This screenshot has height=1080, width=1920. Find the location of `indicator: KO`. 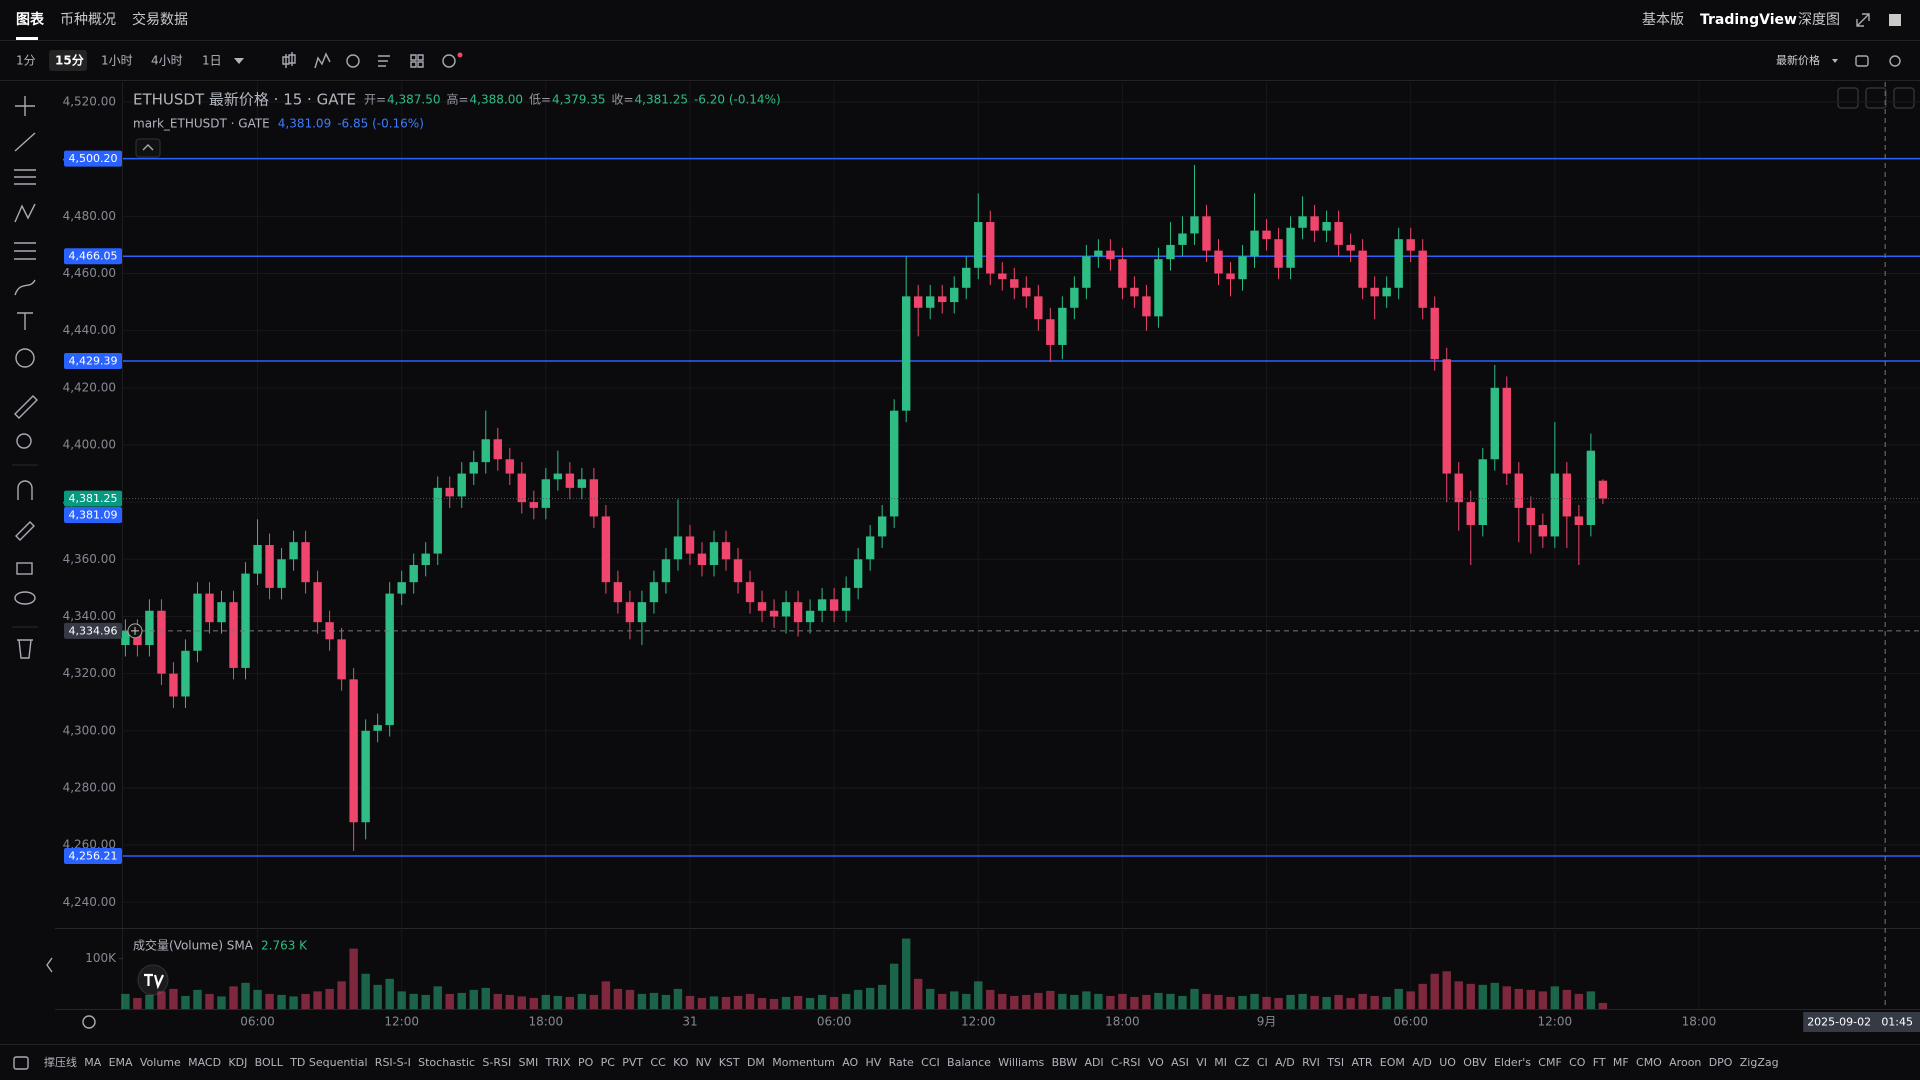

indicator: KO is located at coordinates (681, 1062).